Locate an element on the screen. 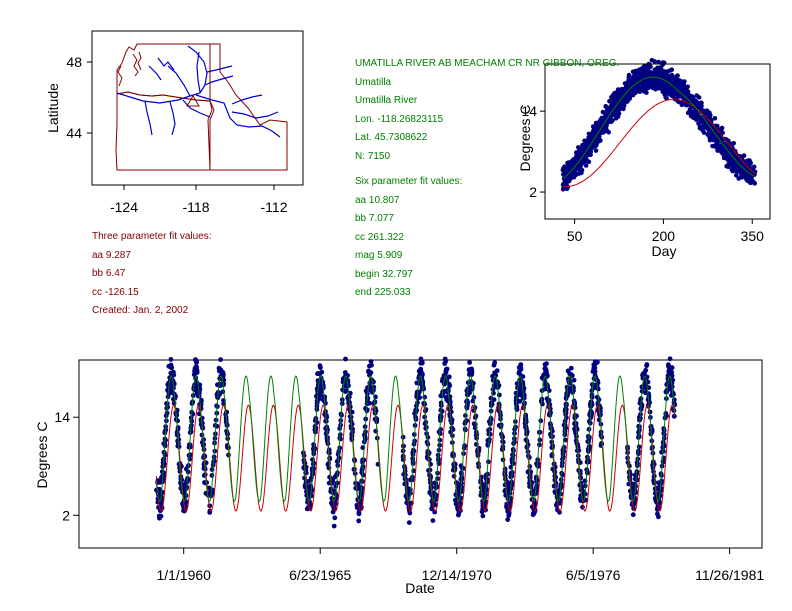 The height and width of the screenshot is (611, 792). annual-axis: 50 200 350 14 2 is located at coordinates (642, 173).